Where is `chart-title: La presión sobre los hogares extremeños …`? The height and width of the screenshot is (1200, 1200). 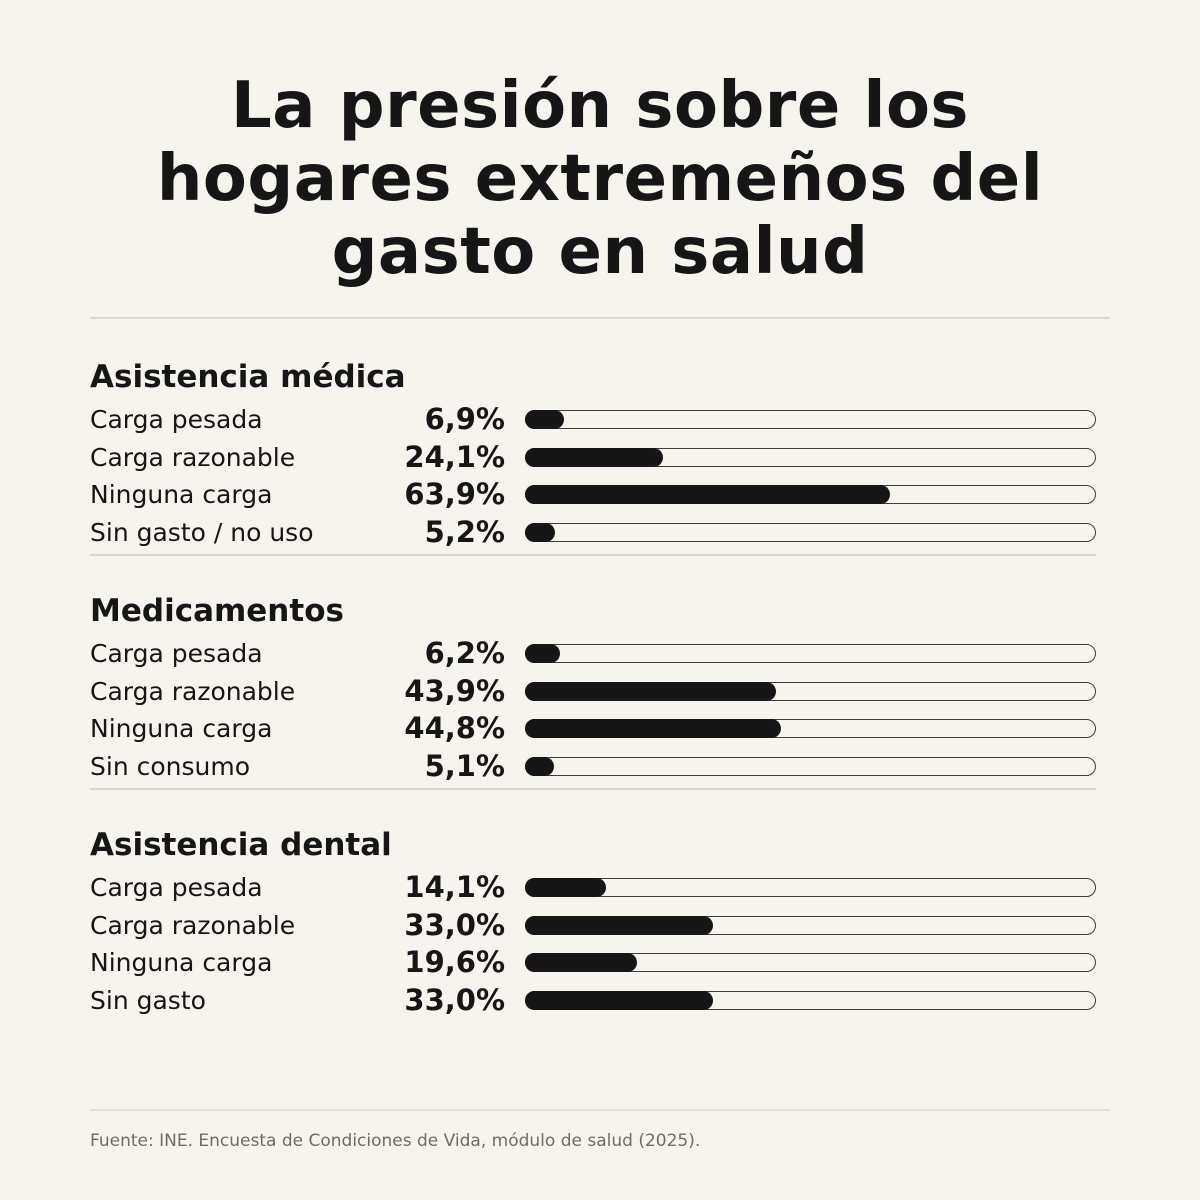 chart-title: La presión sobre los hogares extremeños … is located at coordinates (600, 179).